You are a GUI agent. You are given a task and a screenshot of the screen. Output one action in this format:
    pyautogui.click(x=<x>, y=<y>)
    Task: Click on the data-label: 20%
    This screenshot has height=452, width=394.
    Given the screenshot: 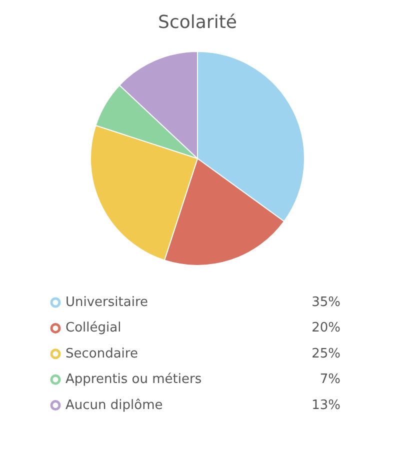 What is the action you would take?
    pyautogui.click(x=326, y=328)
    